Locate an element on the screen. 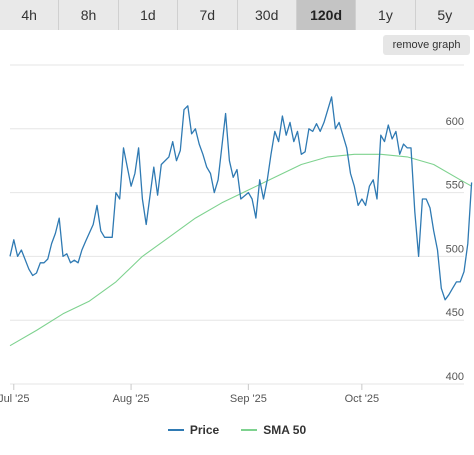 The image size is (474, 455). x-tick-label: Sep '25 is located at coordinates (248, 399).